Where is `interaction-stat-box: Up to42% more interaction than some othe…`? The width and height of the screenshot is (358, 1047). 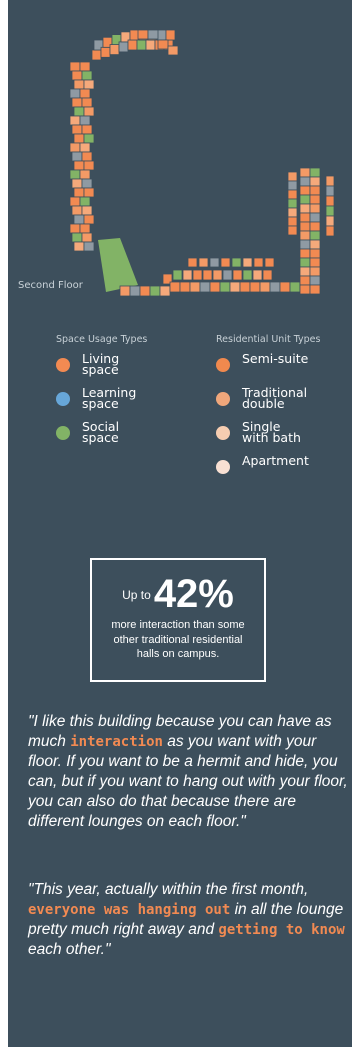
interaction-stat-box: Up to42% more interaction than some othe… is located at coordinates (178, 620).